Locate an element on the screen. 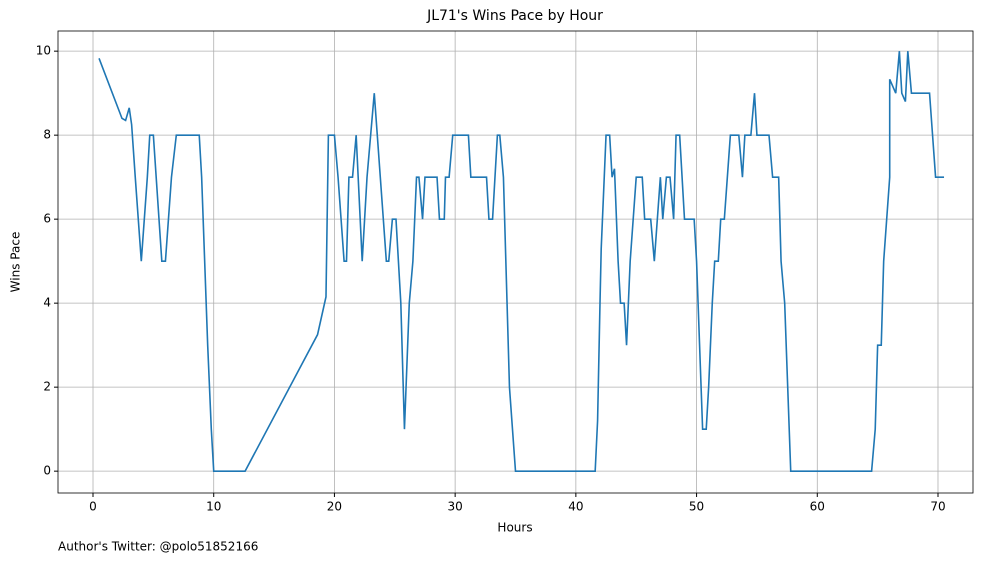 This screenshot has height=562, width=997. x-tick-label: 70 is located at coordinates (937, 507).